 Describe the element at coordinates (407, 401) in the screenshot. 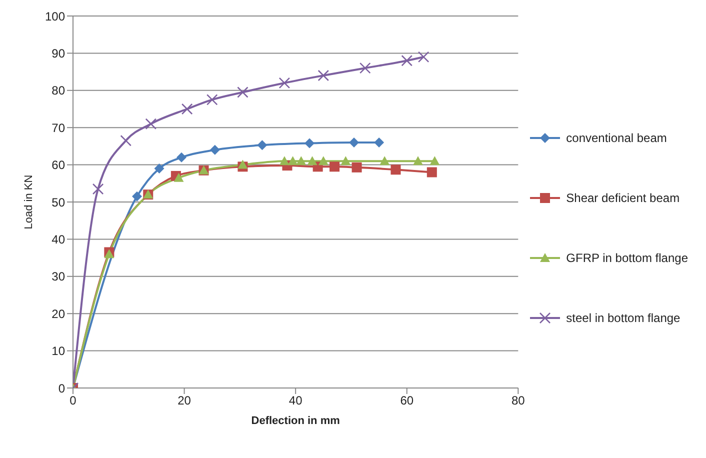

I see `x-tick-label: 60` at that location.